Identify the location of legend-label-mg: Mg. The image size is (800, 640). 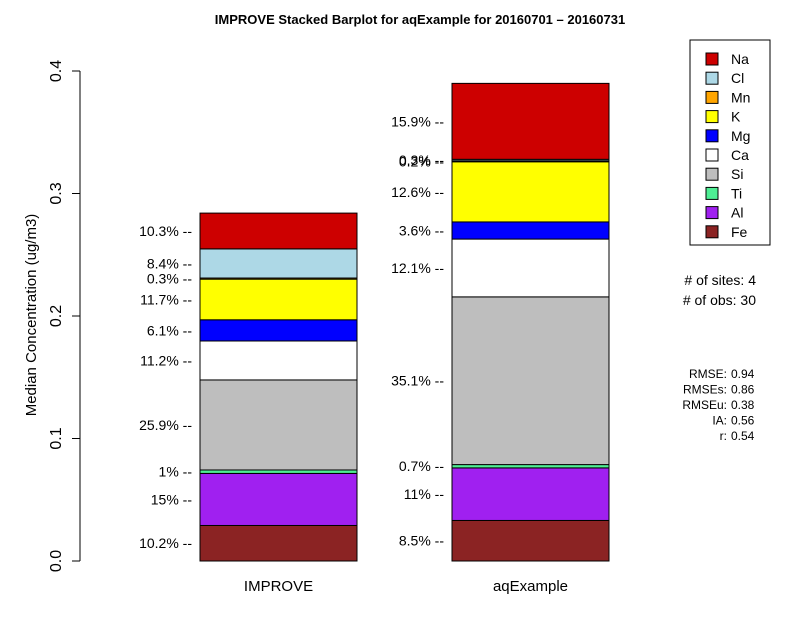
(740, 136).